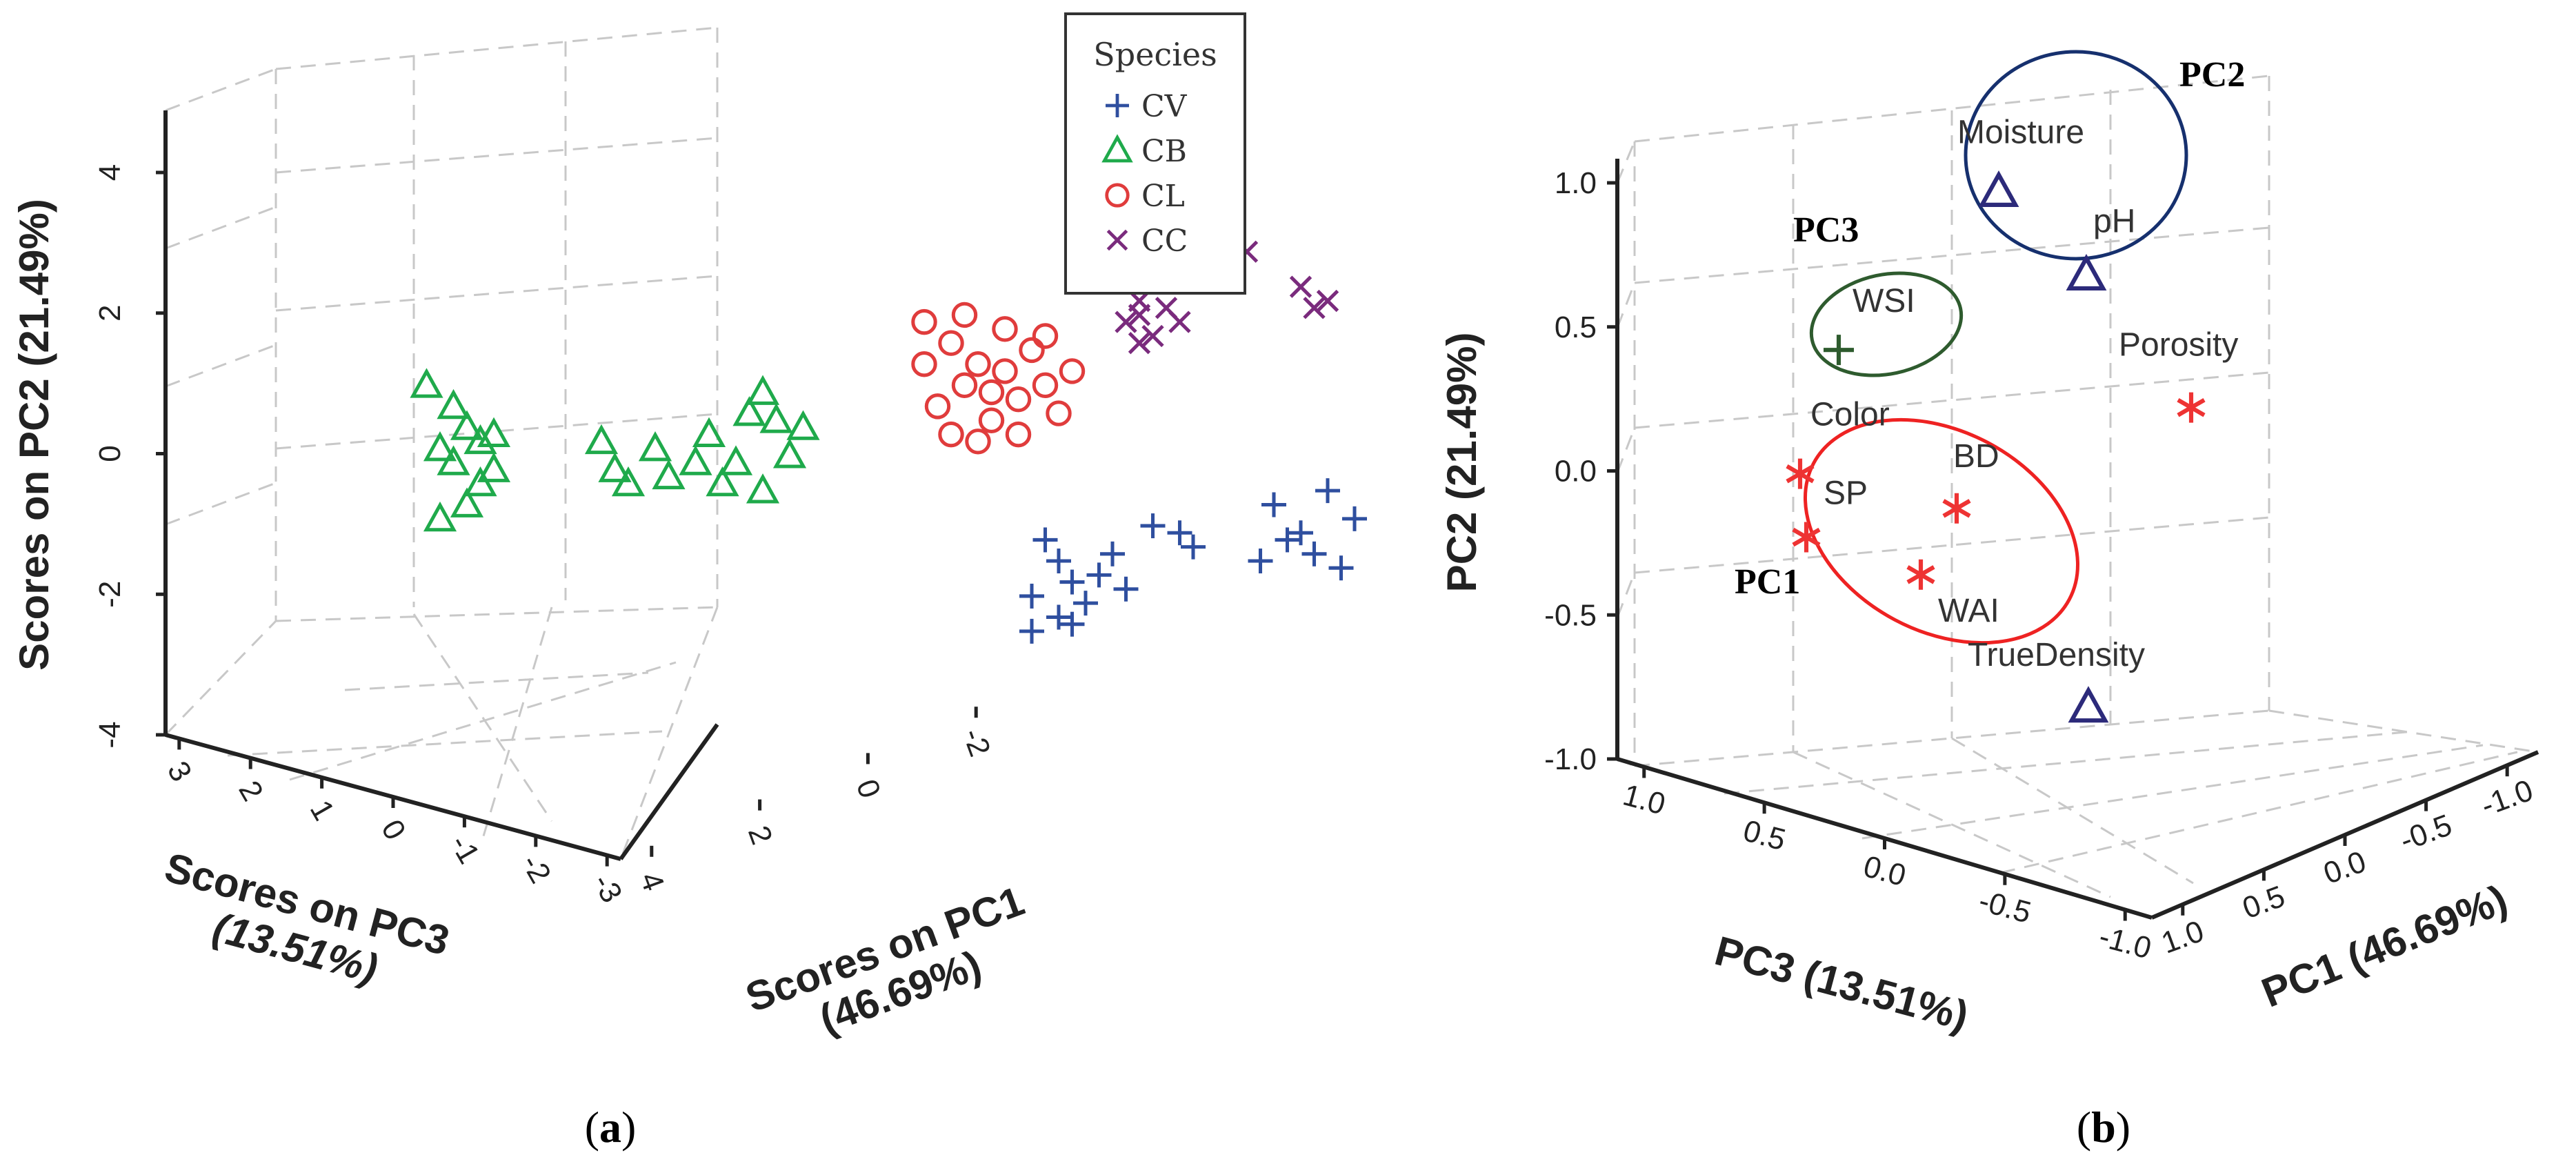 The width and height of the screenshot is (2576, 1164). Describe the element at coordinates (1800, 473) in the screenshot. I see `variable-marker-color` at that location.